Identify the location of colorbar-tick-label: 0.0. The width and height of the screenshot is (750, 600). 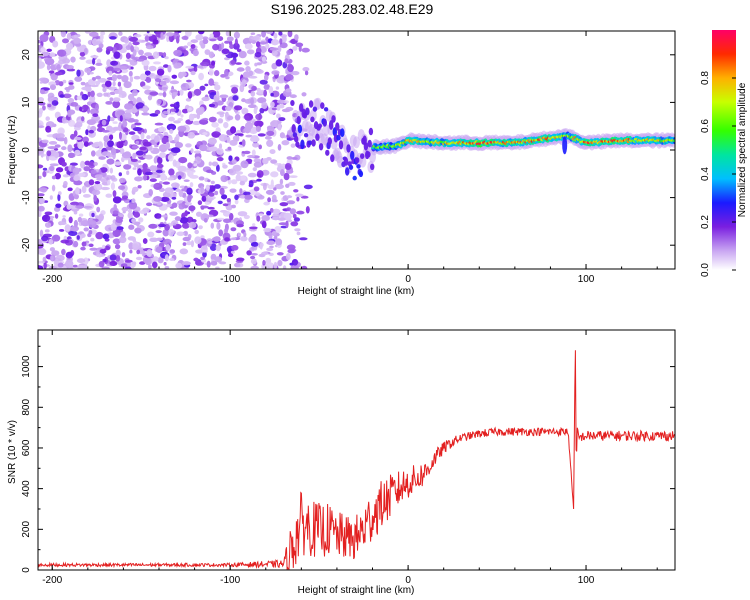
(705, 270).